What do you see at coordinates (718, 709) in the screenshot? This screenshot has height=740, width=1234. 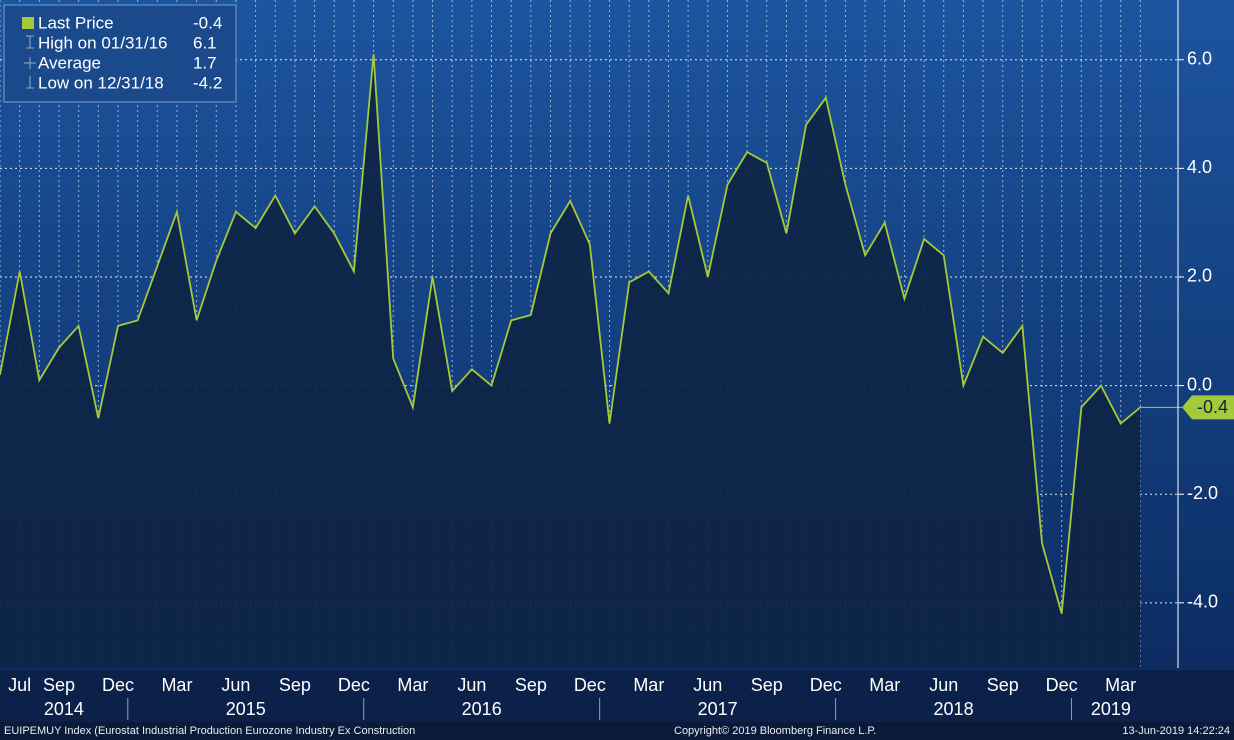 I see `x-year-label: 2017` at bounding box center [718, 709].